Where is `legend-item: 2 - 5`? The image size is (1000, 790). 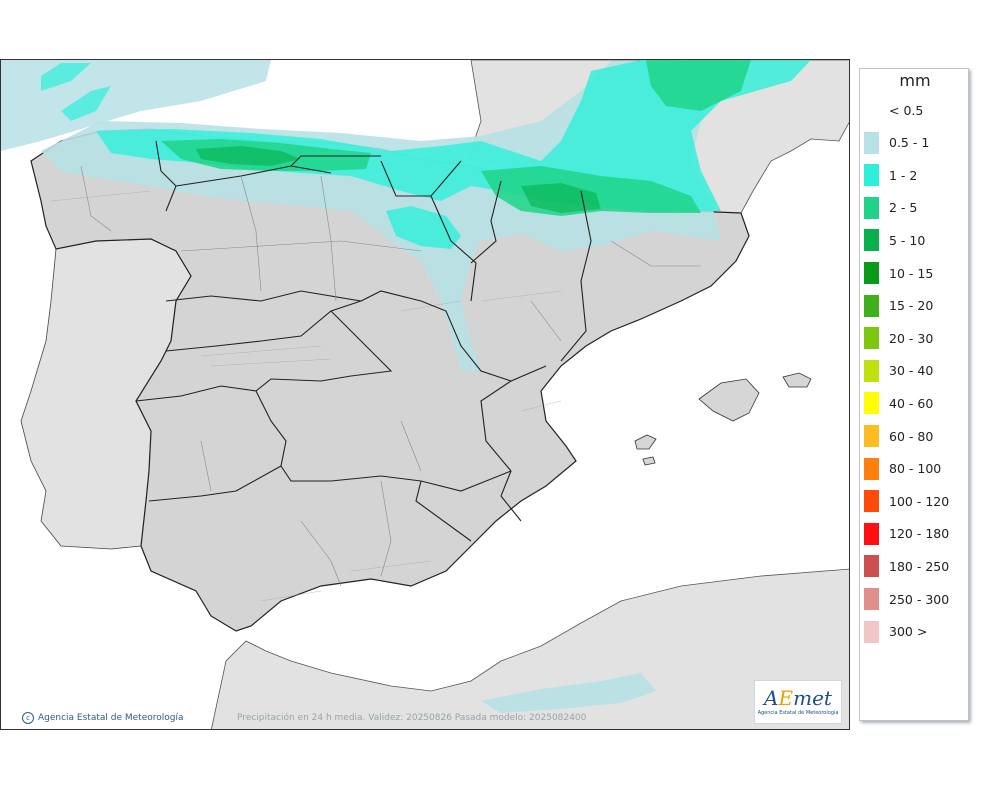
legend-item: 2 - 5 is located at coordinates (891, 207).